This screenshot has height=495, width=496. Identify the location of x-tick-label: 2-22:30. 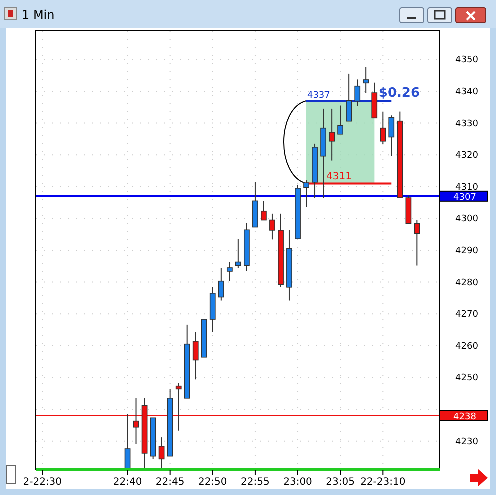
(42, 482).